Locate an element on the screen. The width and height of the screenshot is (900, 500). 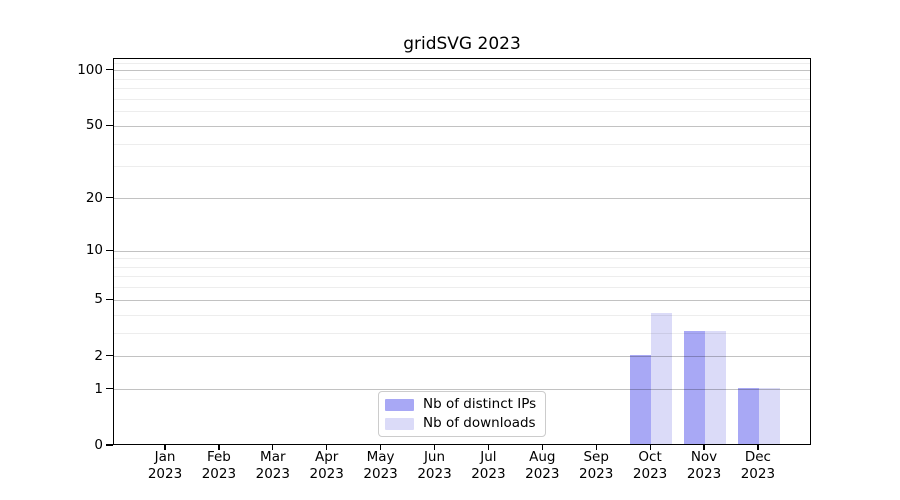
x-tick-label-month: Oct is located at coordinates (650, 457).